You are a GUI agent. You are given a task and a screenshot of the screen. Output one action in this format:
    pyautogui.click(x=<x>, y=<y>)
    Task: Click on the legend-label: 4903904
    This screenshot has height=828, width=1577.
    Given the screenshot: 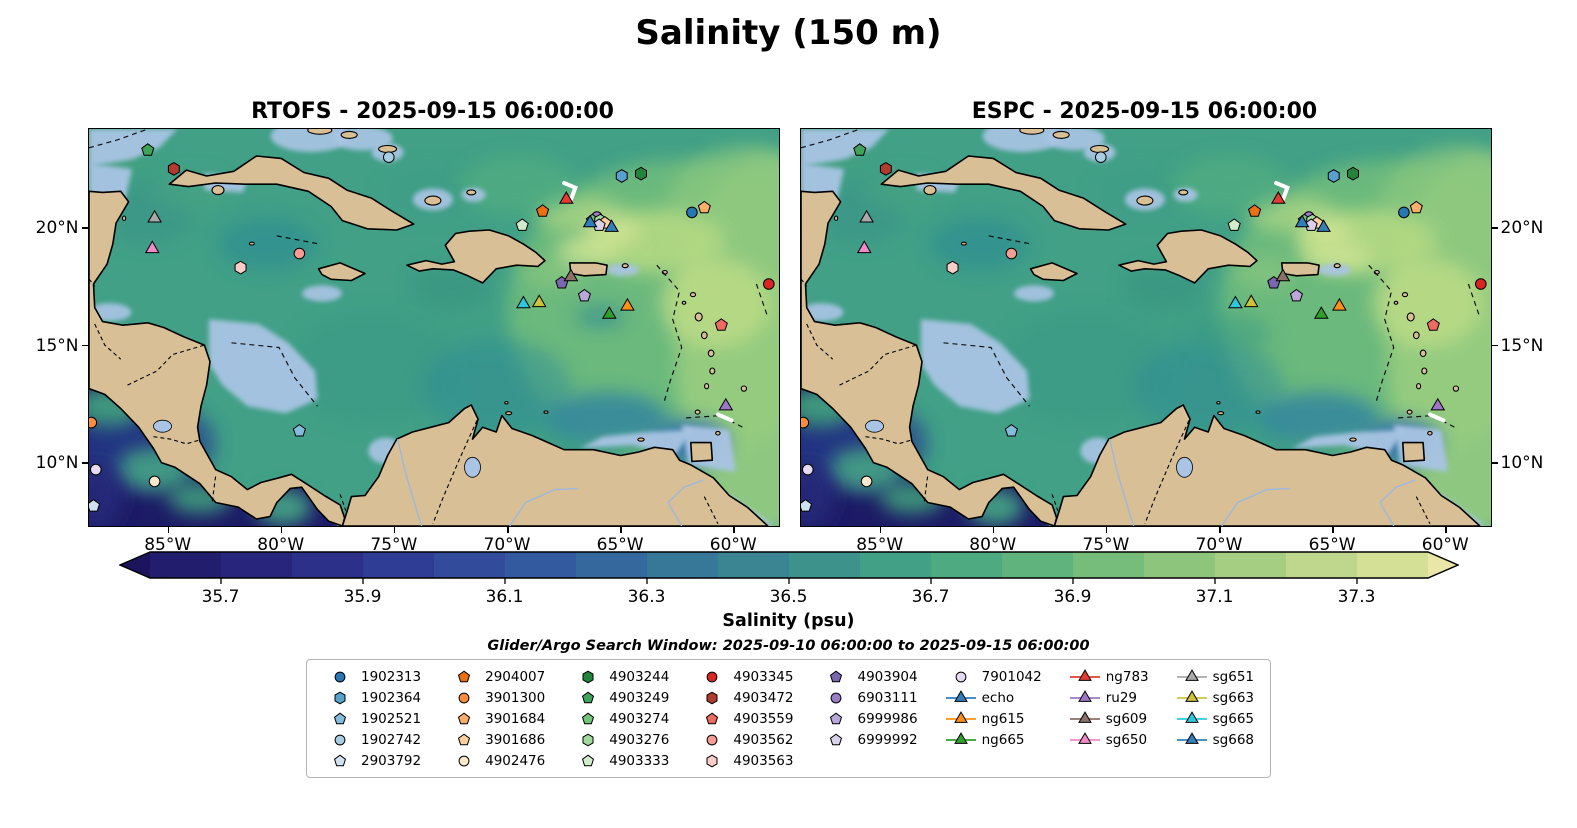 What is the action you would take?
    pyautogui.click(x=887, y=676)
    